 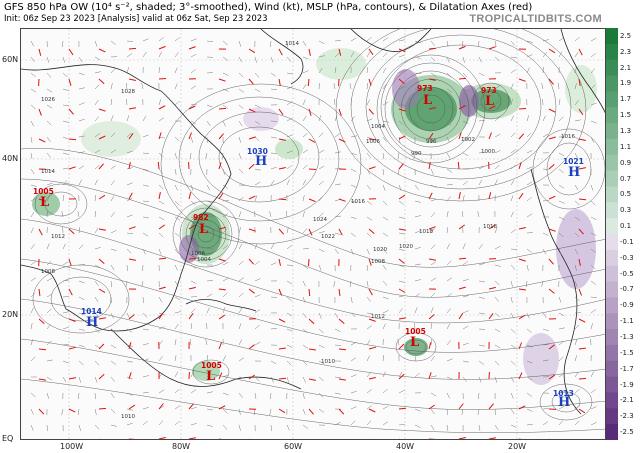 What do you see at coordinates (627, 257) in the screenshot?
I see `colorbar-tick: -0.3` at bounding box center [627, 257].